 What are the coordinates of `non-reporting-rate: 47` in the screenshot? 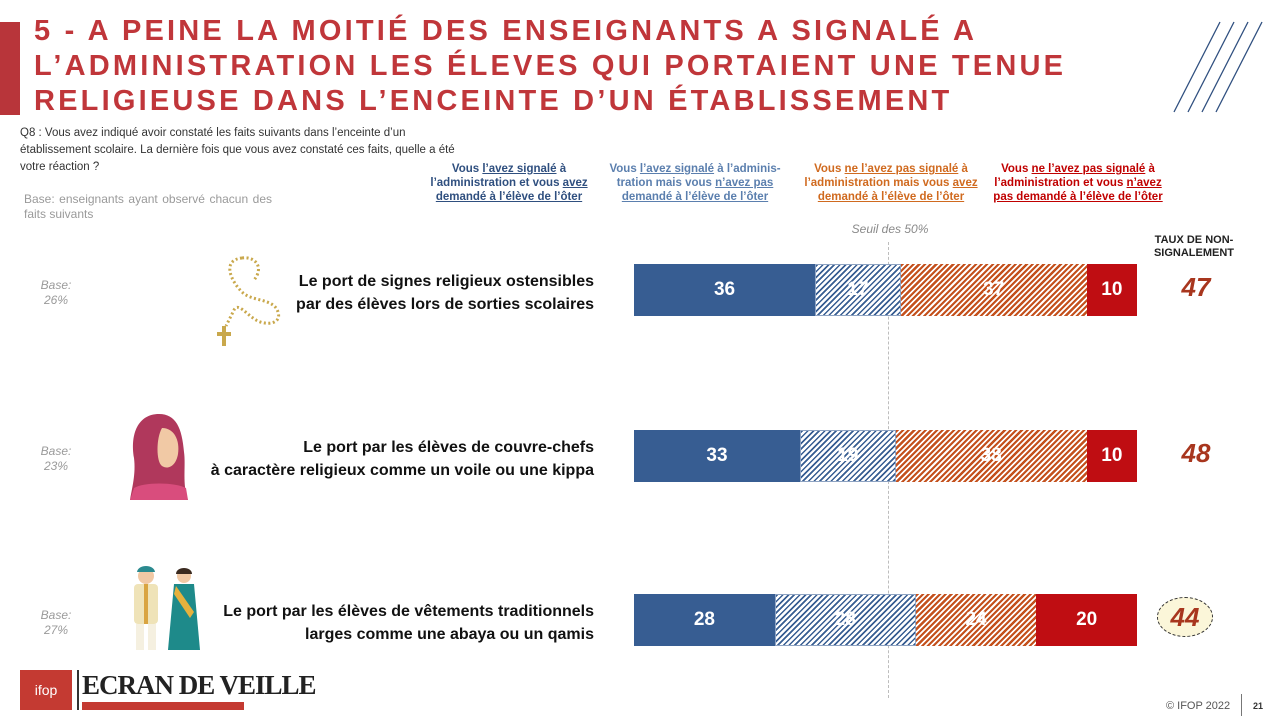 It's located at (1196, 287).